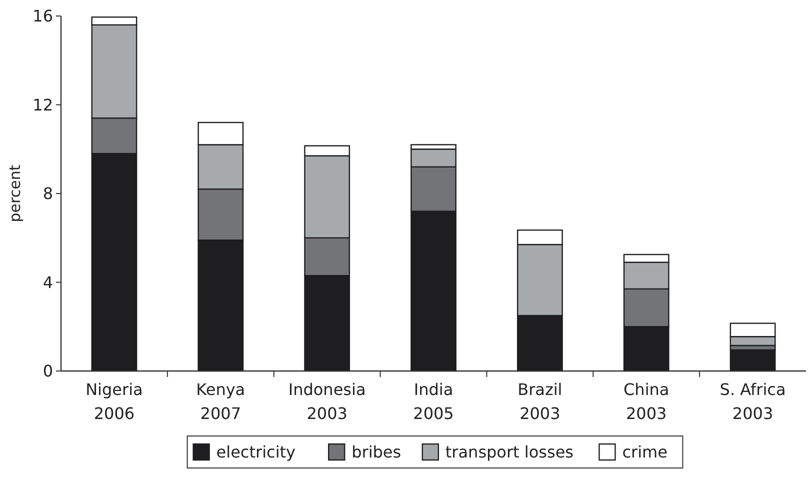 This screenshot has width=810, height=482. I want to click on y-tick-label: 8, so click(47, 194).